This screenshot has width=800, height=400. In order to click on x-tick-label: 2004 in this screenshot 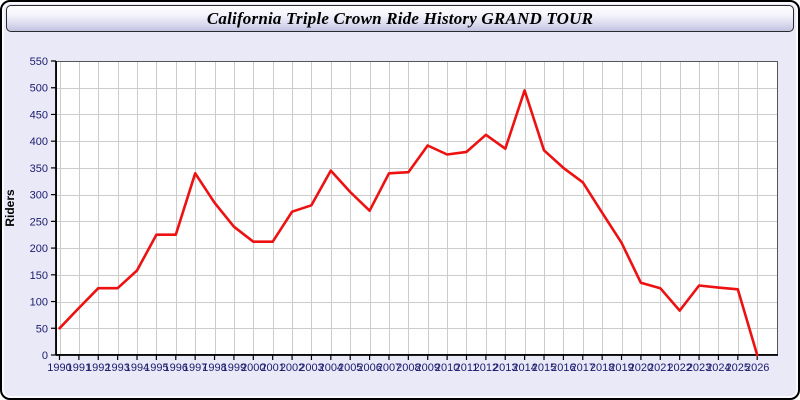, I will do `click(331, 368)`.